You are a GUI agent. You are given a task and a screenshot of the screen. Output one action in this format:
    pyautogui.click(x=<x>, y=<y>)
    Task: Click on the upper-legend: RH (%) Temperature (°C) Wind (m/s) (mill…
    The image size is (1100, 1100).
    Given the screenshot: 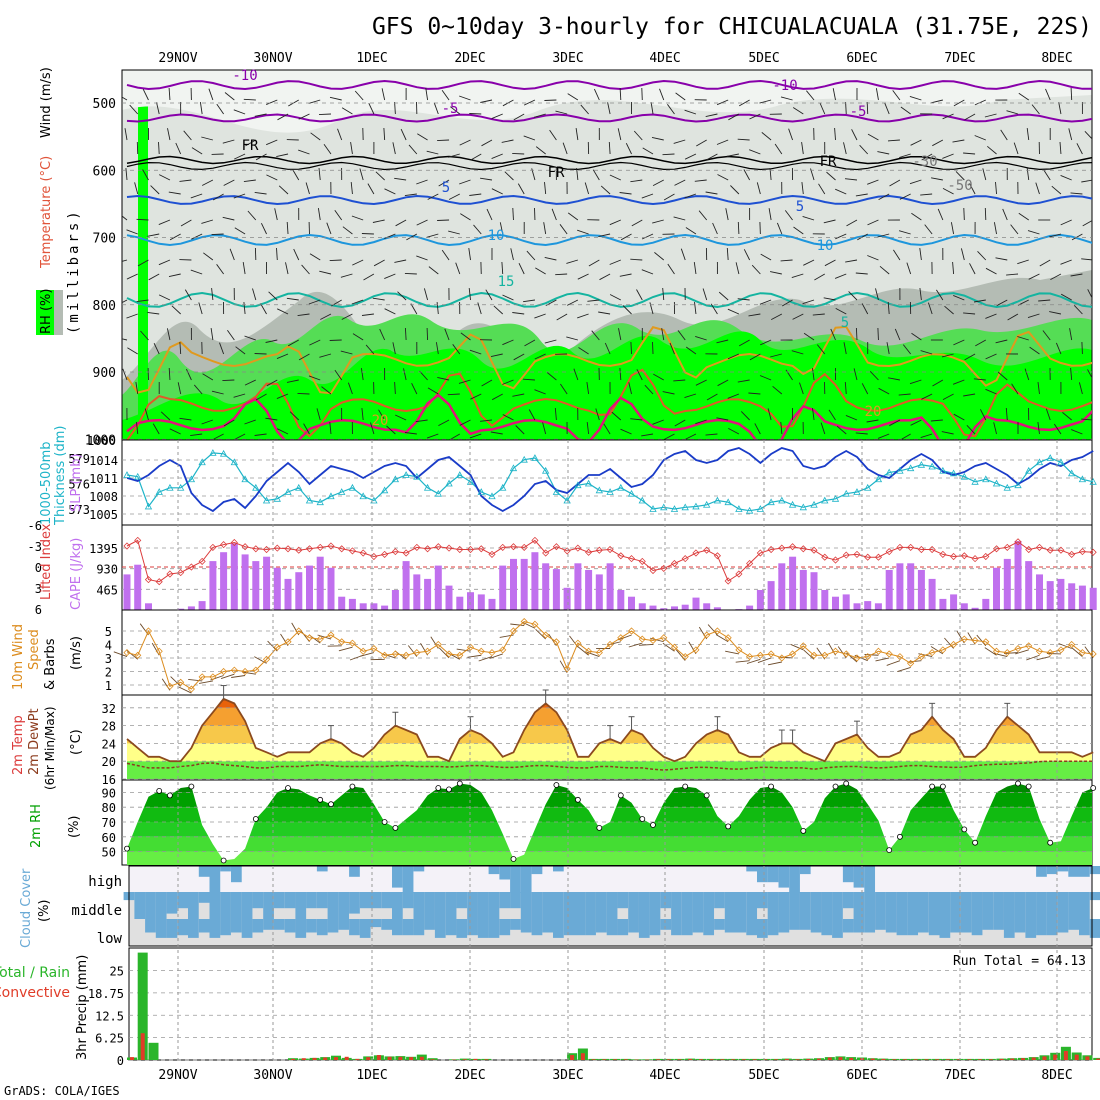 What is the action you would take?
    pyautogui.click(x=59, y=201)
    